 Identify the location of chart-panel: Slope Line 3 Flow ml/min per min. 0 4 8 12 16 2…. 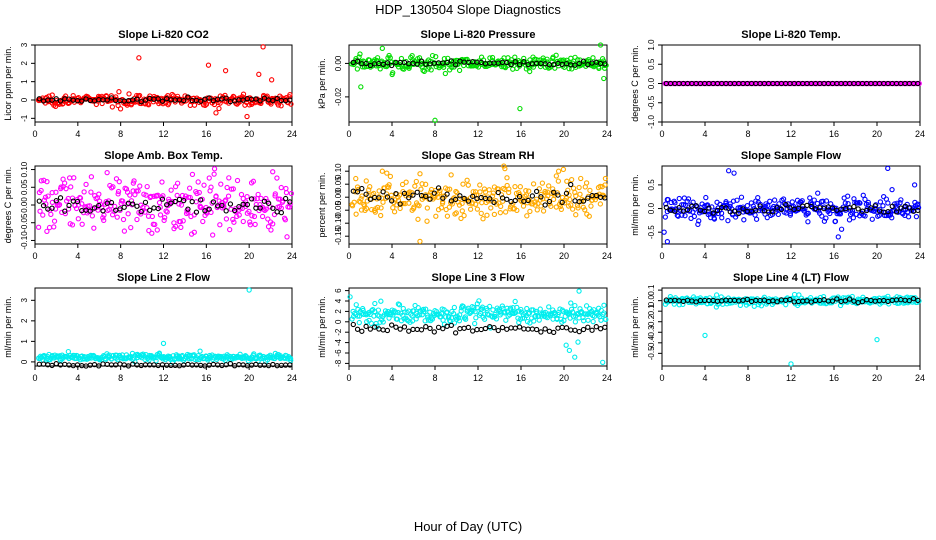
(464, 327).